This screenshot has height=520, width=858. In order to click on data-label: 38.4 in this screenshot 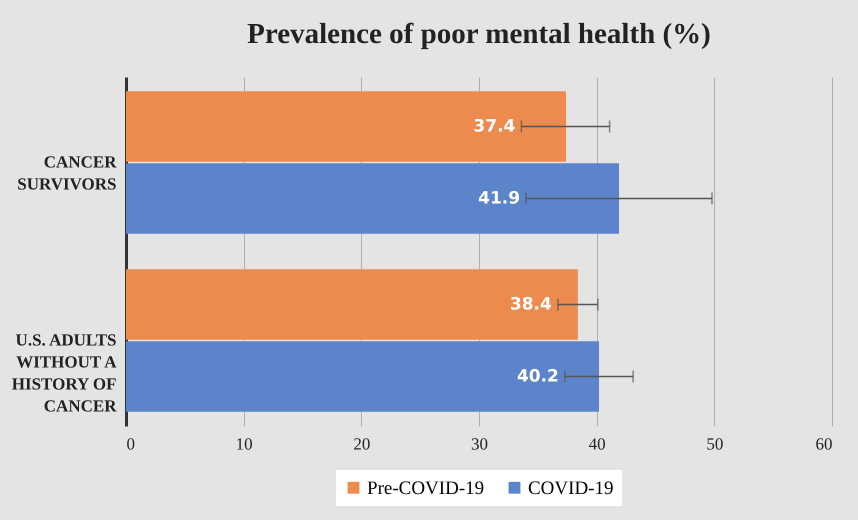, I will do `click(531, 304)`.